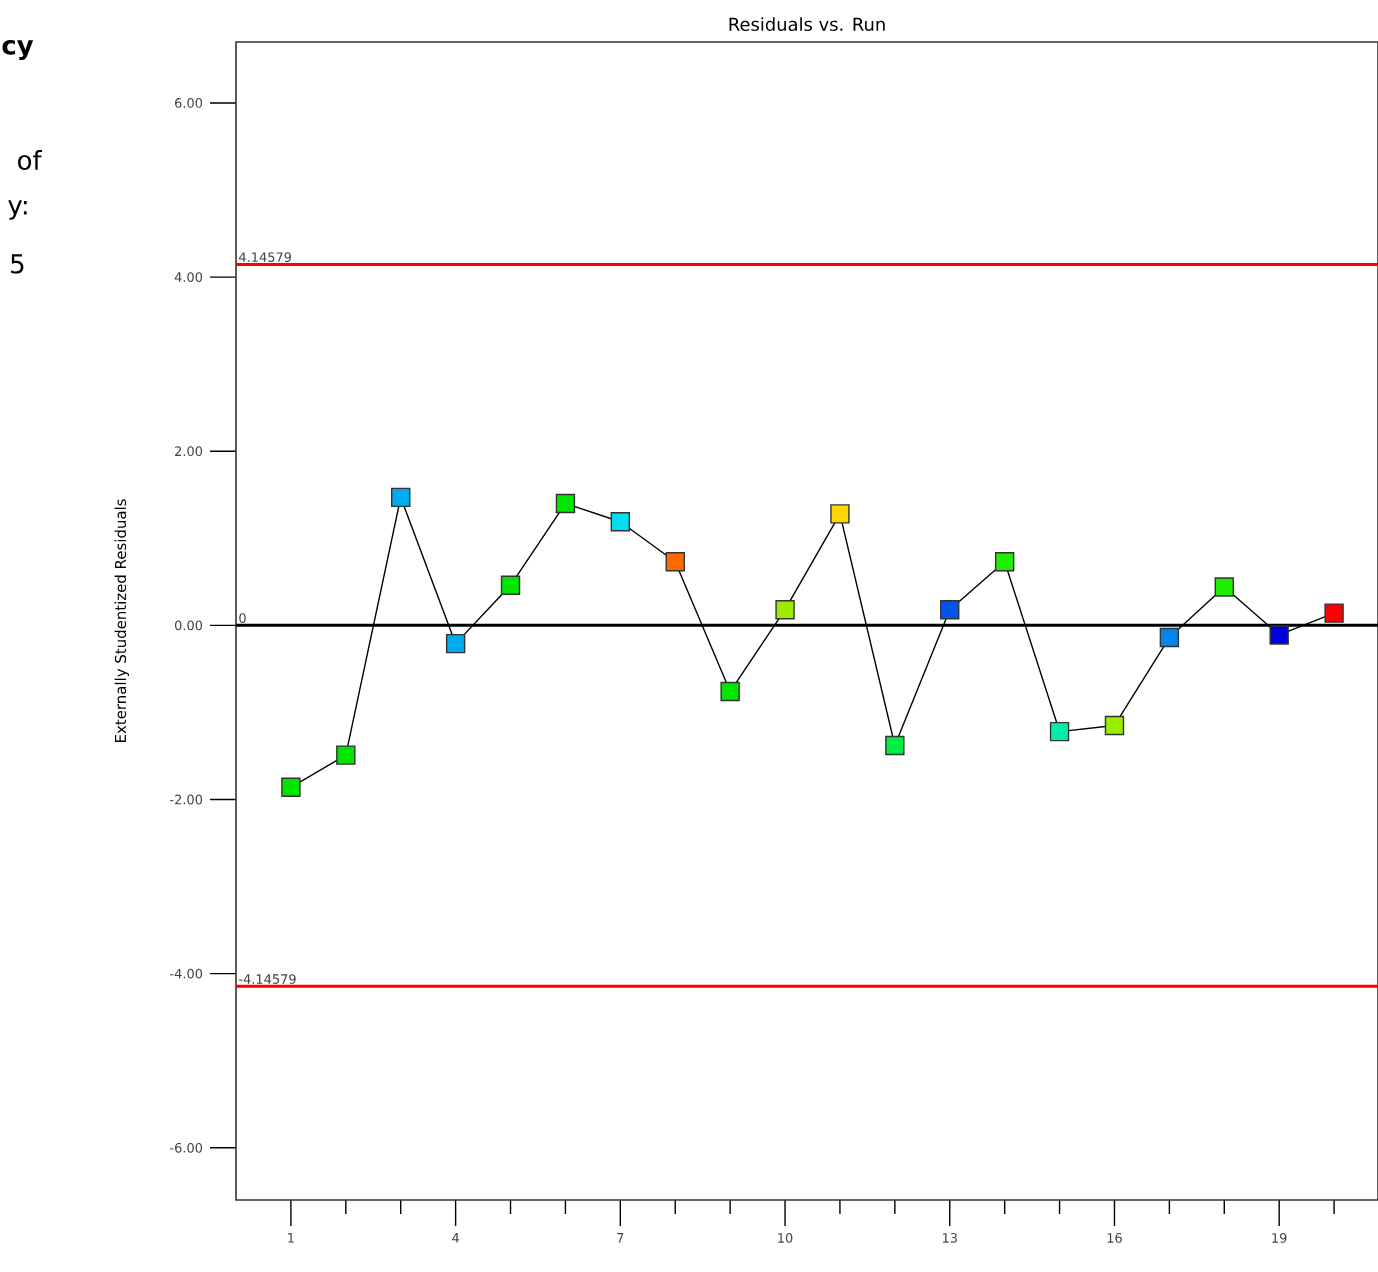  What do you see at coordinates (17, 264) in the screenshot?
I see `text: 5` at bounding box center [17, 264].